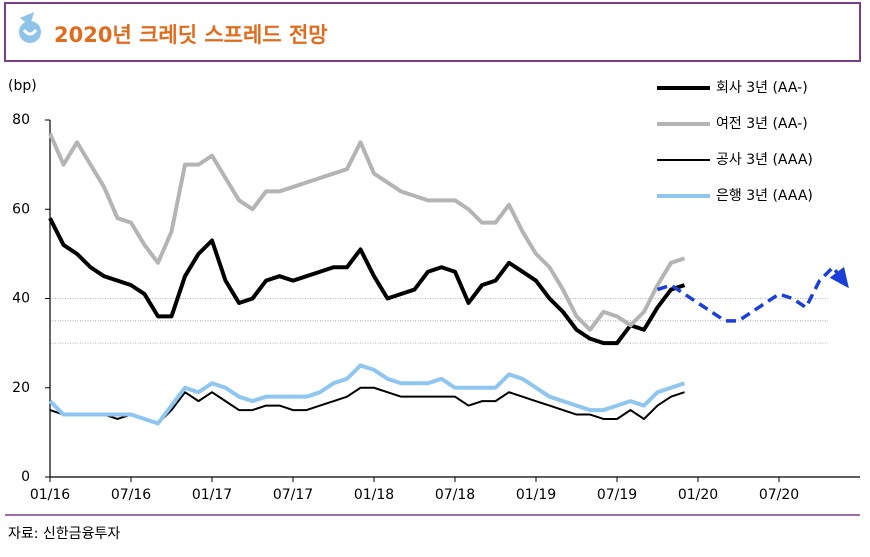  What do you see at coordinates (131, 495) in the screenshot?
I see `x-tick-label: 07/16` at bounding box center [131, 495].